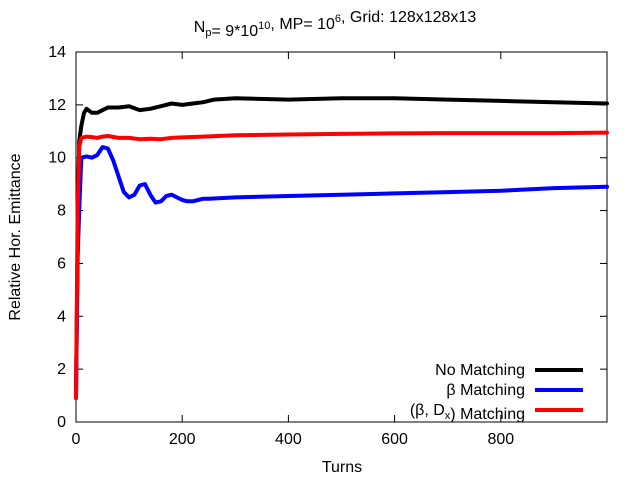 This screenshot has height=480, width=640. What do you see at coordinates (61, 211) in the screenshot?
I see `y-tick-label: 8` at bounding box center [61, 211].